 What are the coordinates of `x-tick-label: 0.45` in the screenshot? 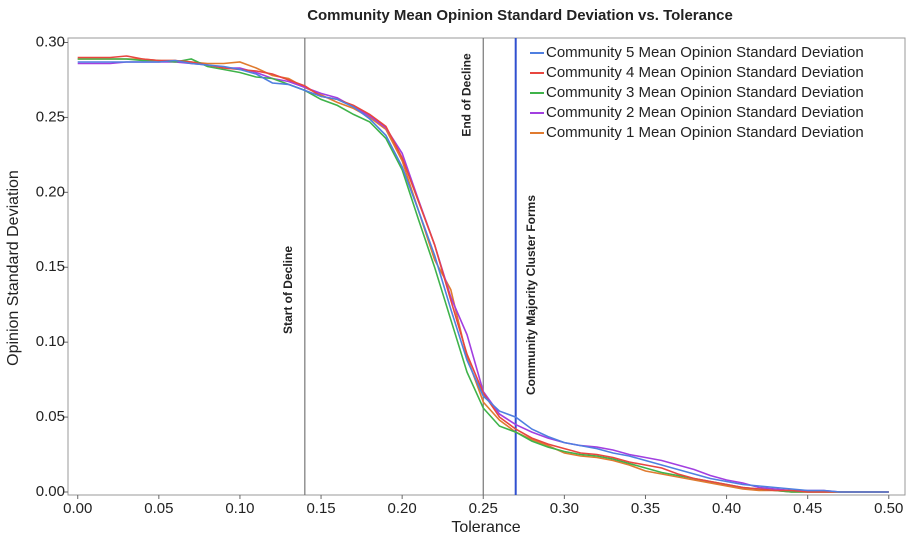 It's located at (807, 508).